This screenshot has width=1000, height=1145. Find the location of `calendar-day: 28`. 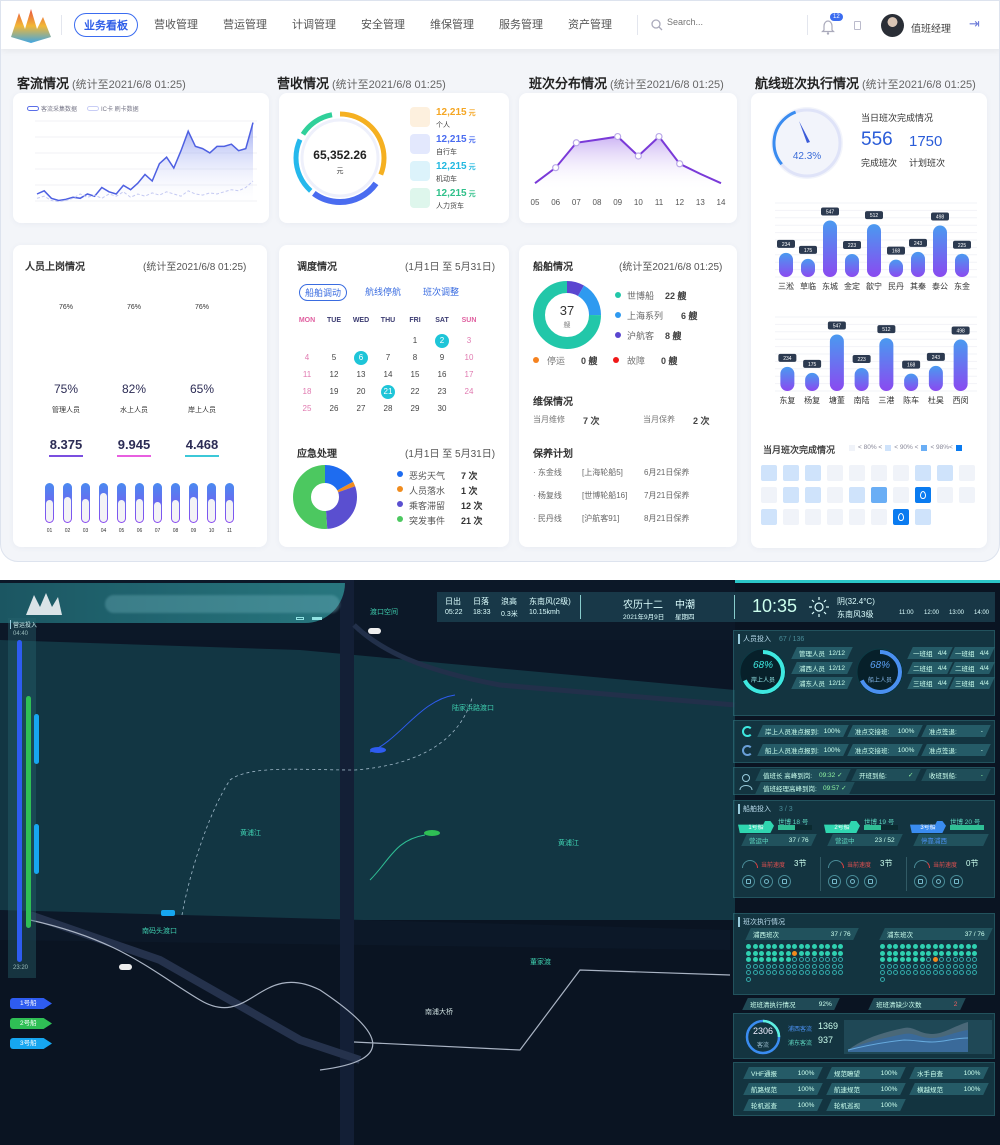

calendar-day: 28 is located at coordinates (388, 408).